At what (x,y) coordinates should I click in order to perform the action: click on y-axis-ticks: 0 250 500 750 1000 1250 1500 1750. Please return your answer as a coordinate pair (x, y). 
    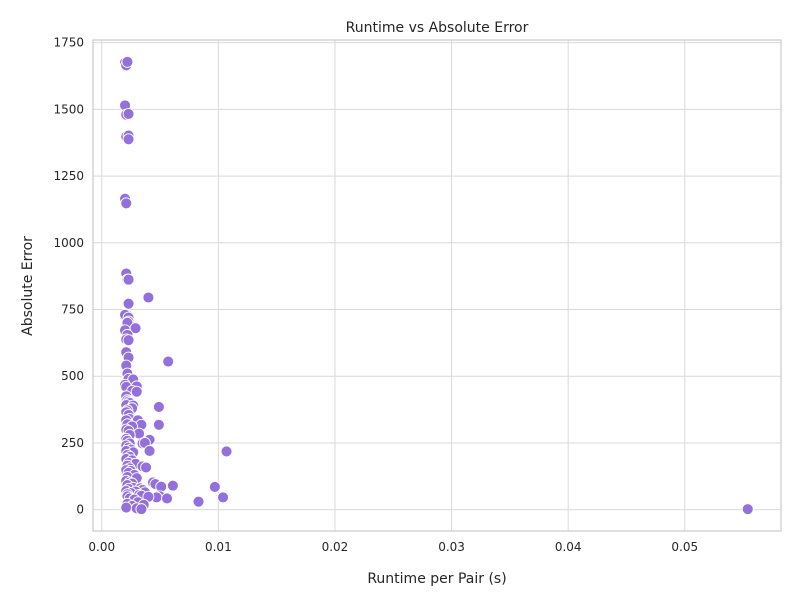
    Looking at the image, I should click on (68, 276).